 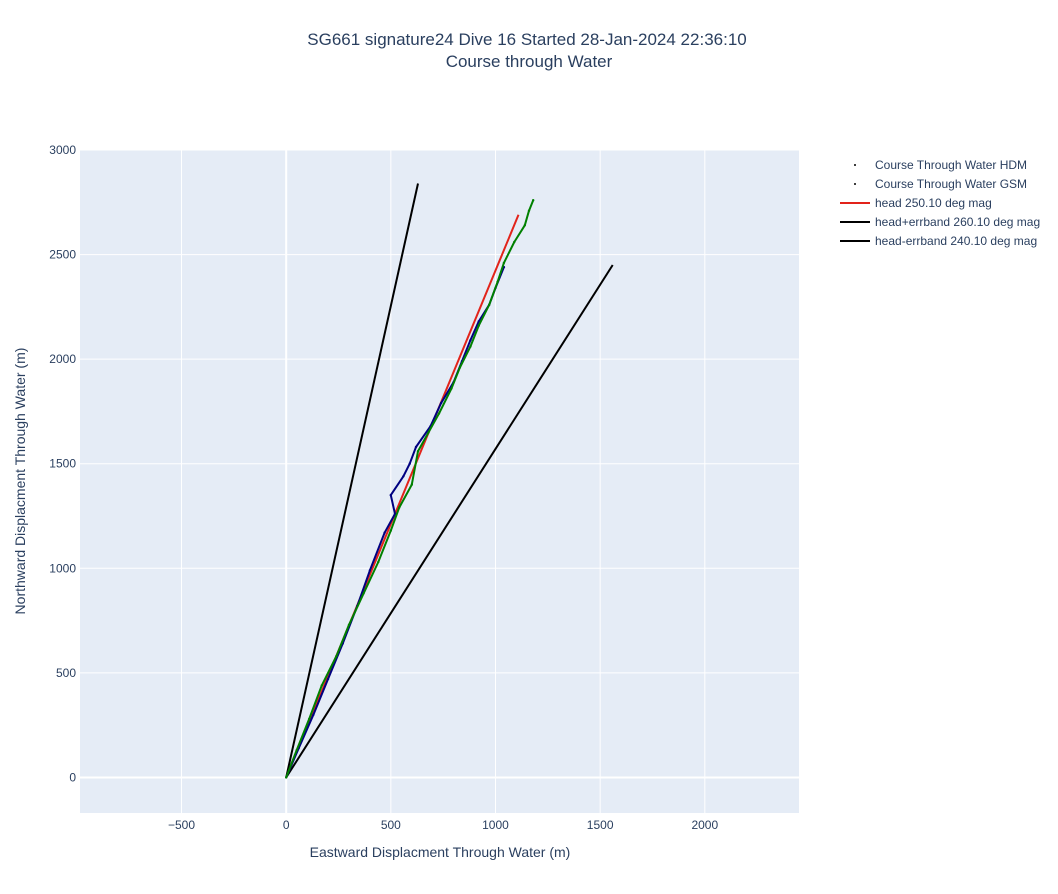 I want to click on x-tick-label: 0, so click(x=286, y=825).